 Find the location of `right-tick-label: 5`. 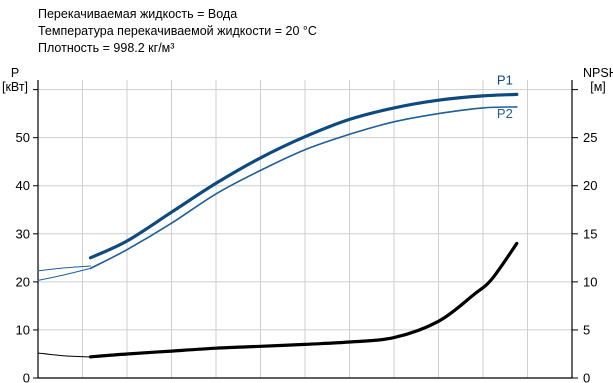

right-tick-label: 5 is located at coordinates (586, 329).